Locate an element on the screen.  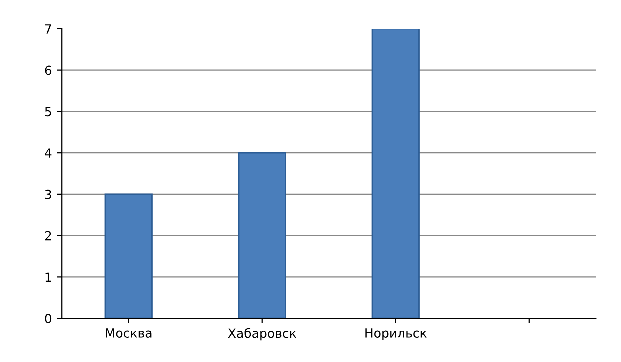
x-tick-label: Москва is located at coordinates (129, 333).